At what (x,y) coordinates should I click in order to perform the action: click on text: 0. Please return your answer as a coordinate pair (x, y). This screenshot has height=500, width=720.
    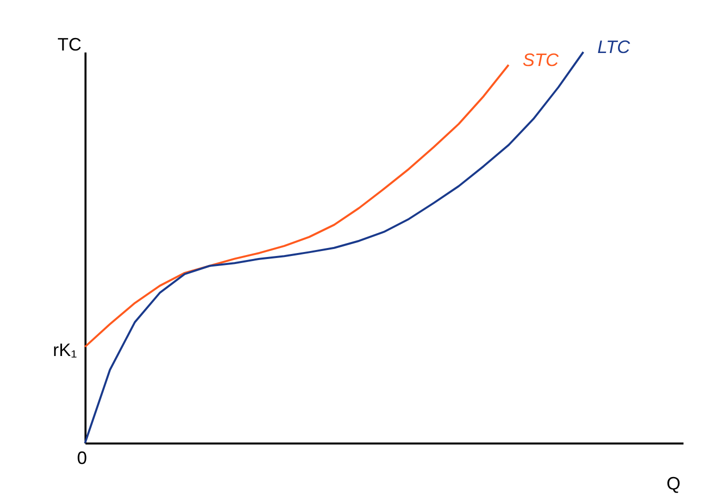
    Looking at the image, I should click on (82, 458).